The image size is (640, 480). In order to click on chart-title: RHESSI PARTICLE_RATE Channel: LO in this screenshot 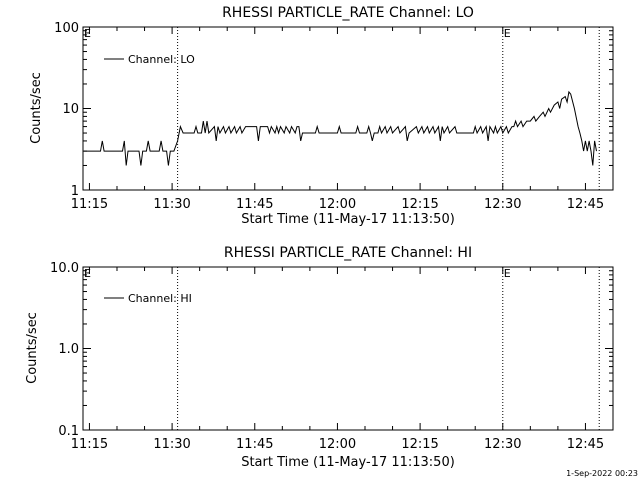, I will do `click(348, 13)`.